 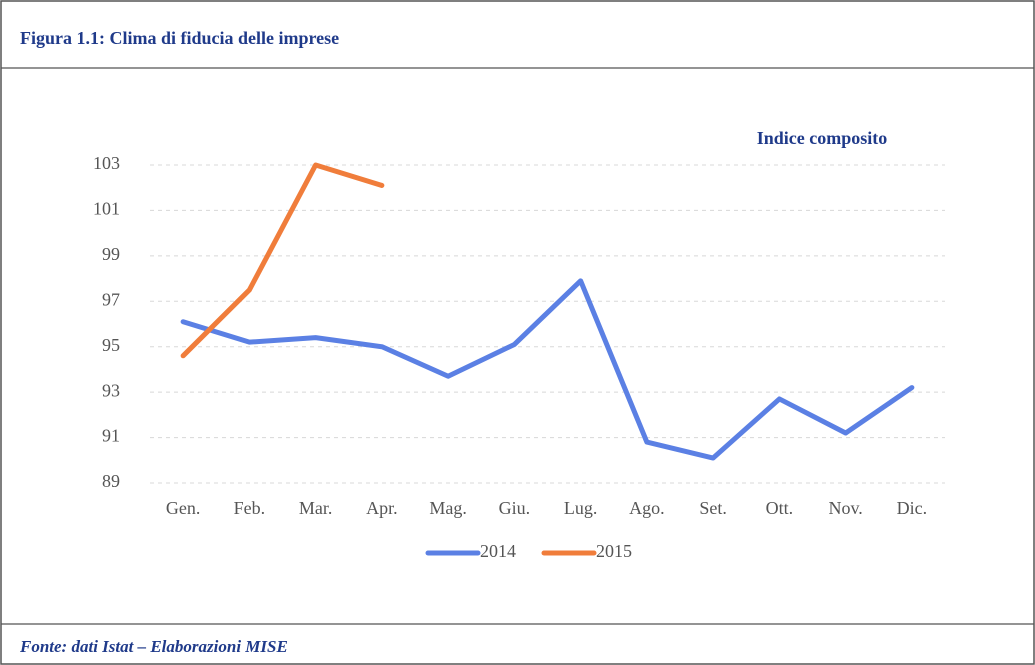 What do you see at coordinates (282, 260) in the screenshot?
I see `series-line` at bounding box center [282, 260].